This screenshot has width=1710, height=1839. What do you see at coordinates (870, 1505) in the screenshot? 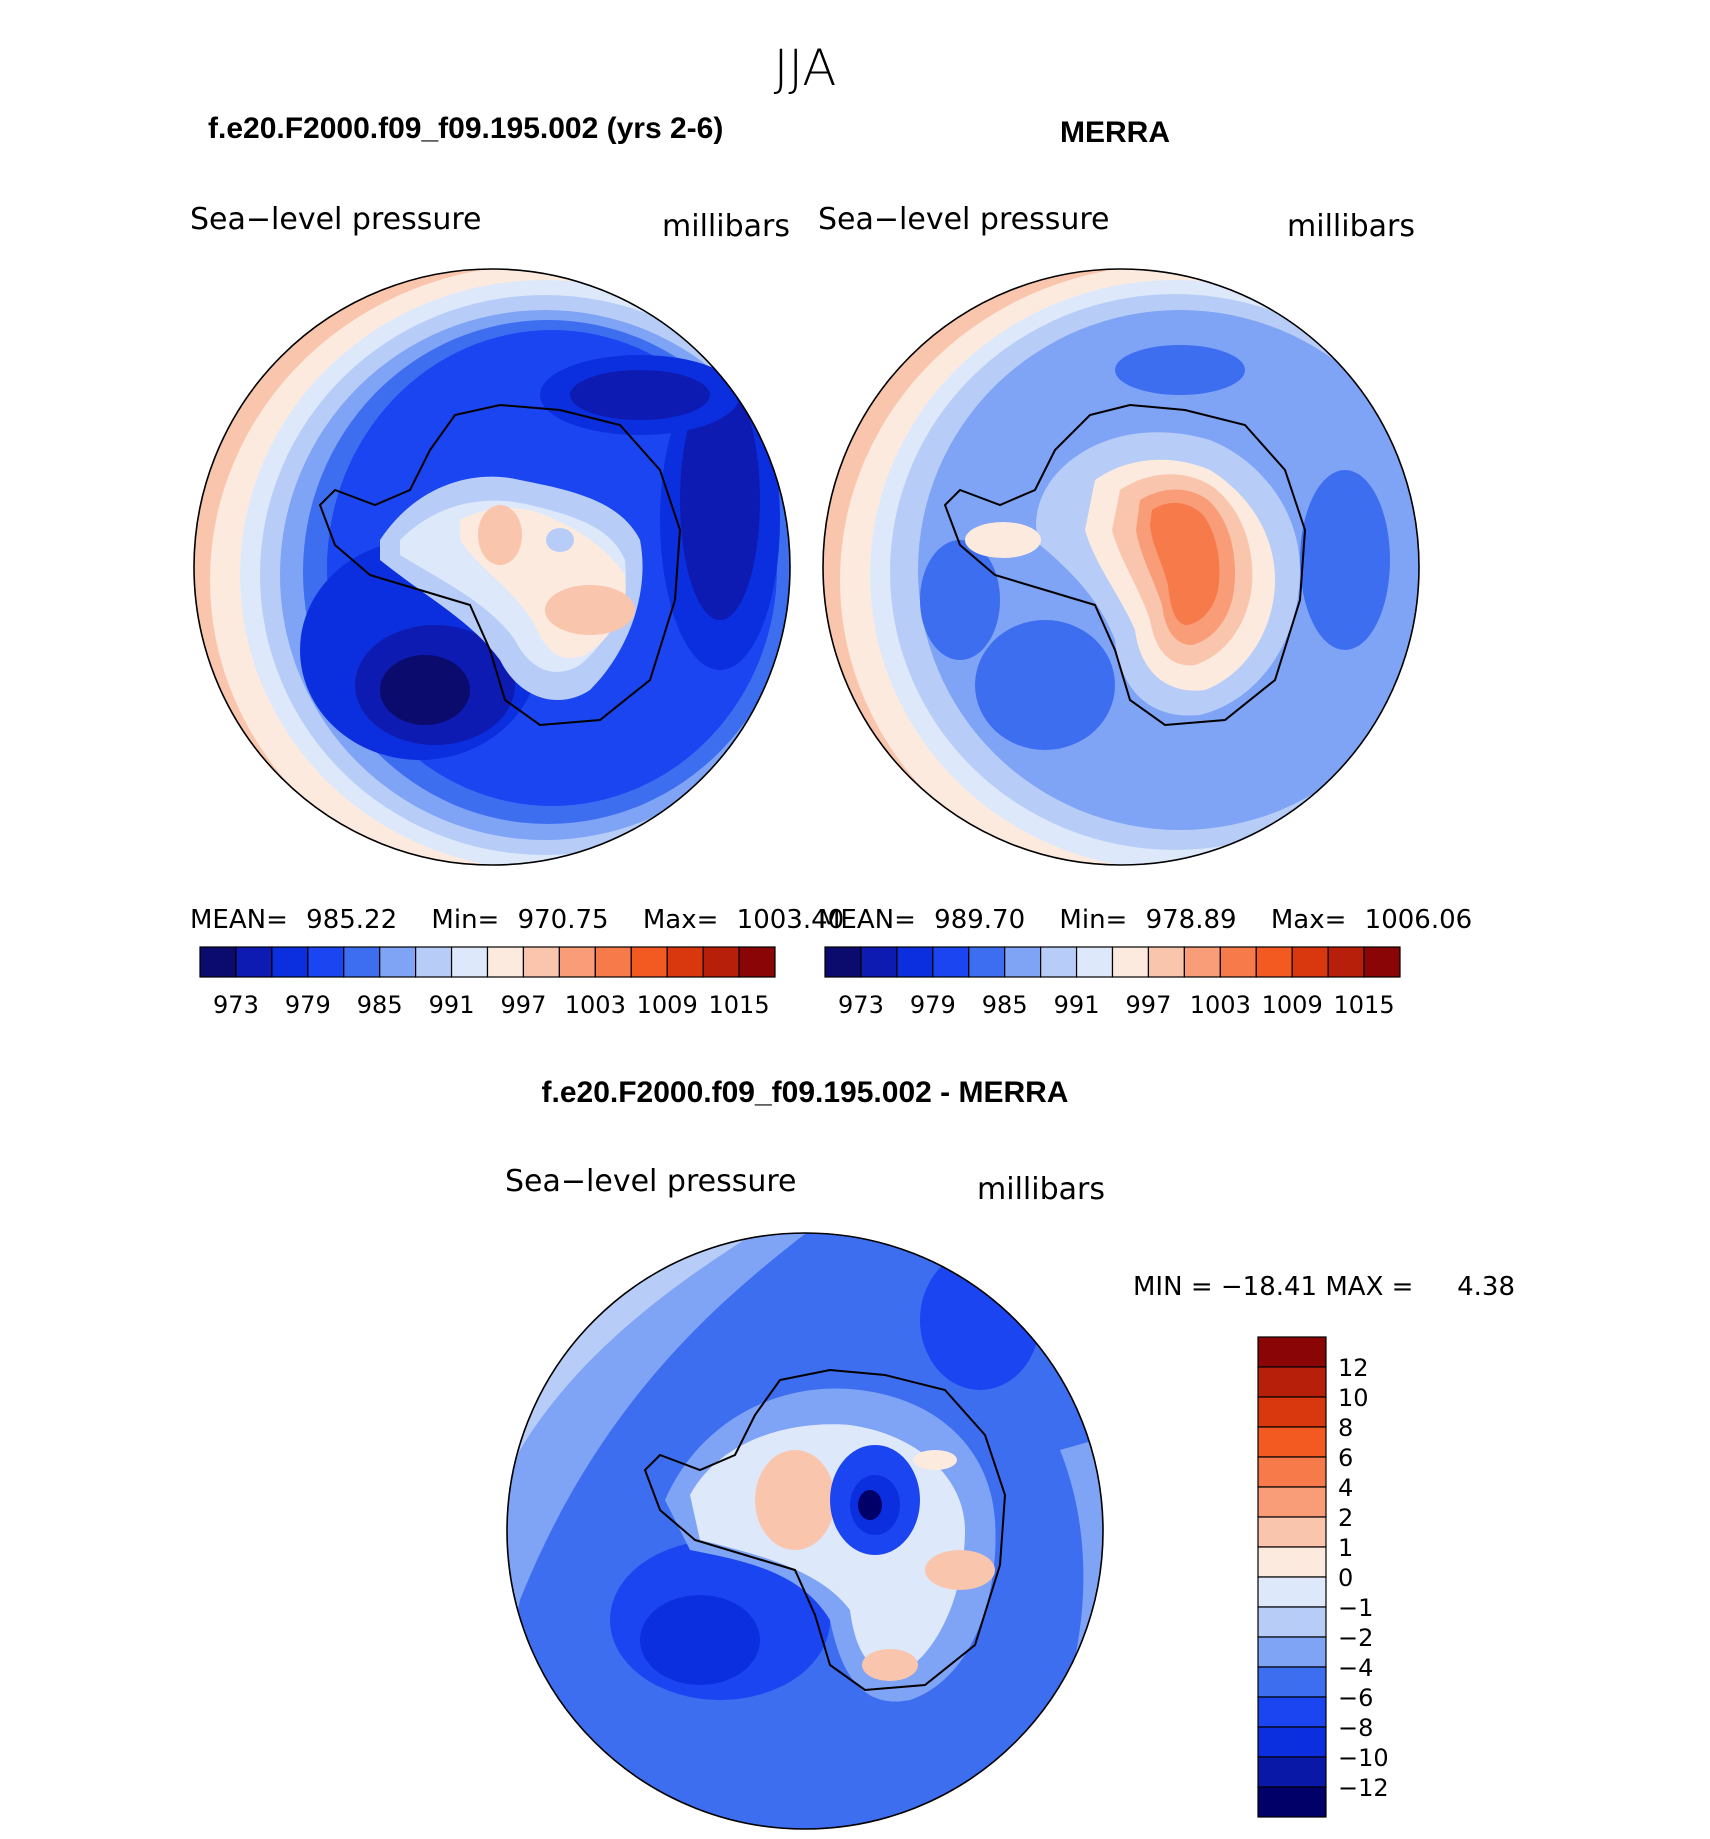
I see `contour-diff-continent-minus12` at bounding box center [870, 1505].